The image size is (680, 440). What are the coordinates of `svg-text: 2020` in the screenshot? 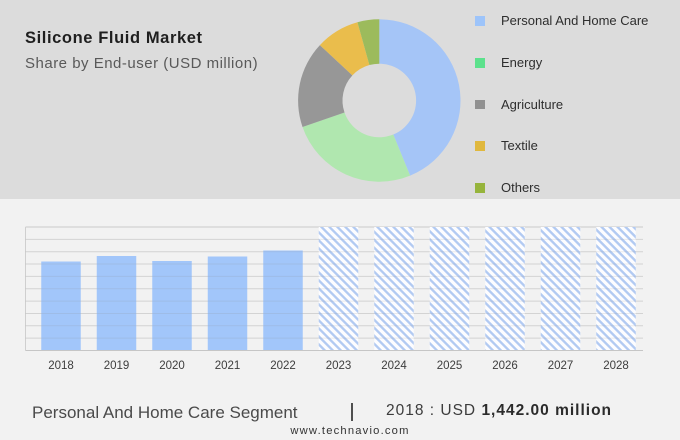 It's located at (172, 366).